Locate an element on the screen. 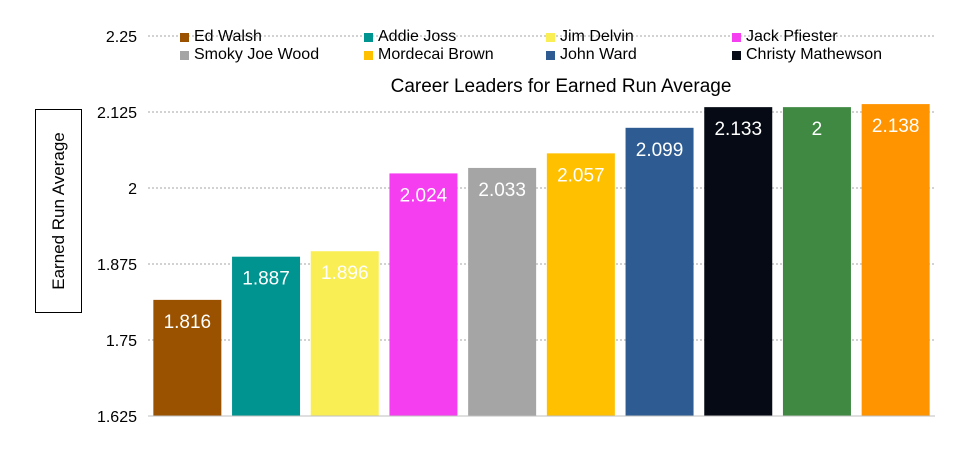  legend-item: Ed Walsh is located at coordinates (221, 37).